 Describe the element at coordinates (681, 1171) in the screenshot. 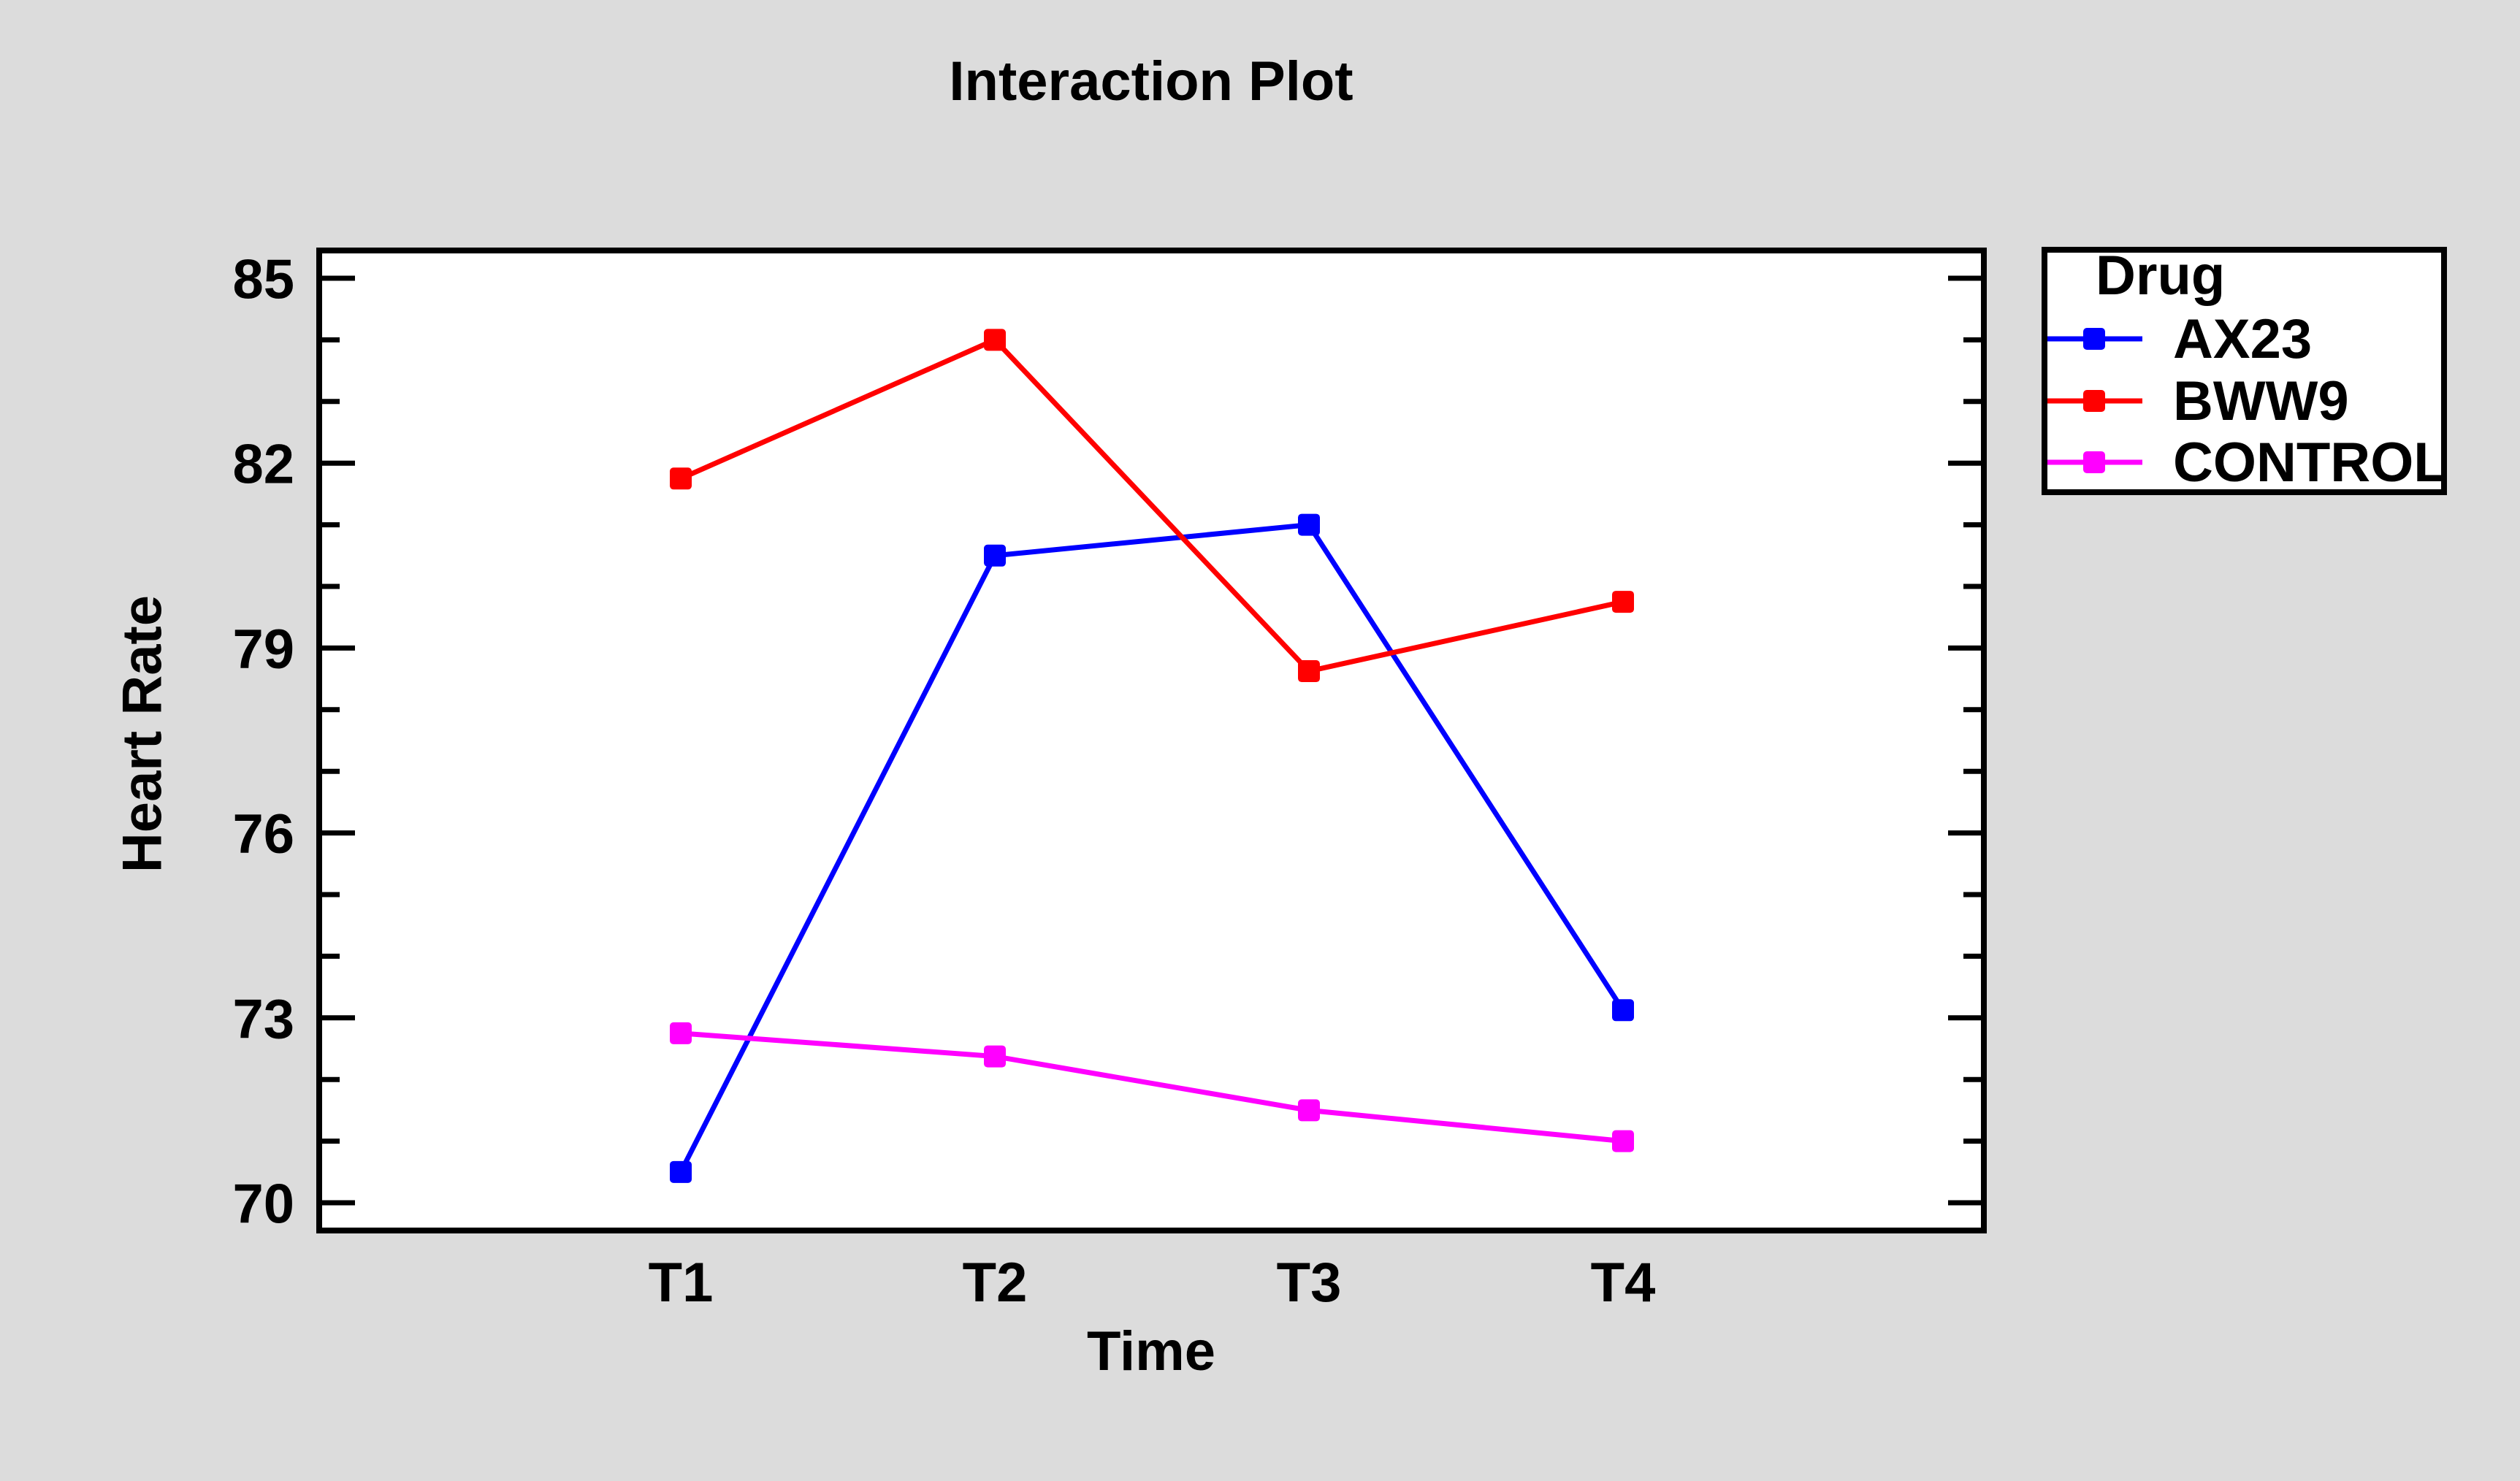

I see `marker-AX23-T1` at that location.